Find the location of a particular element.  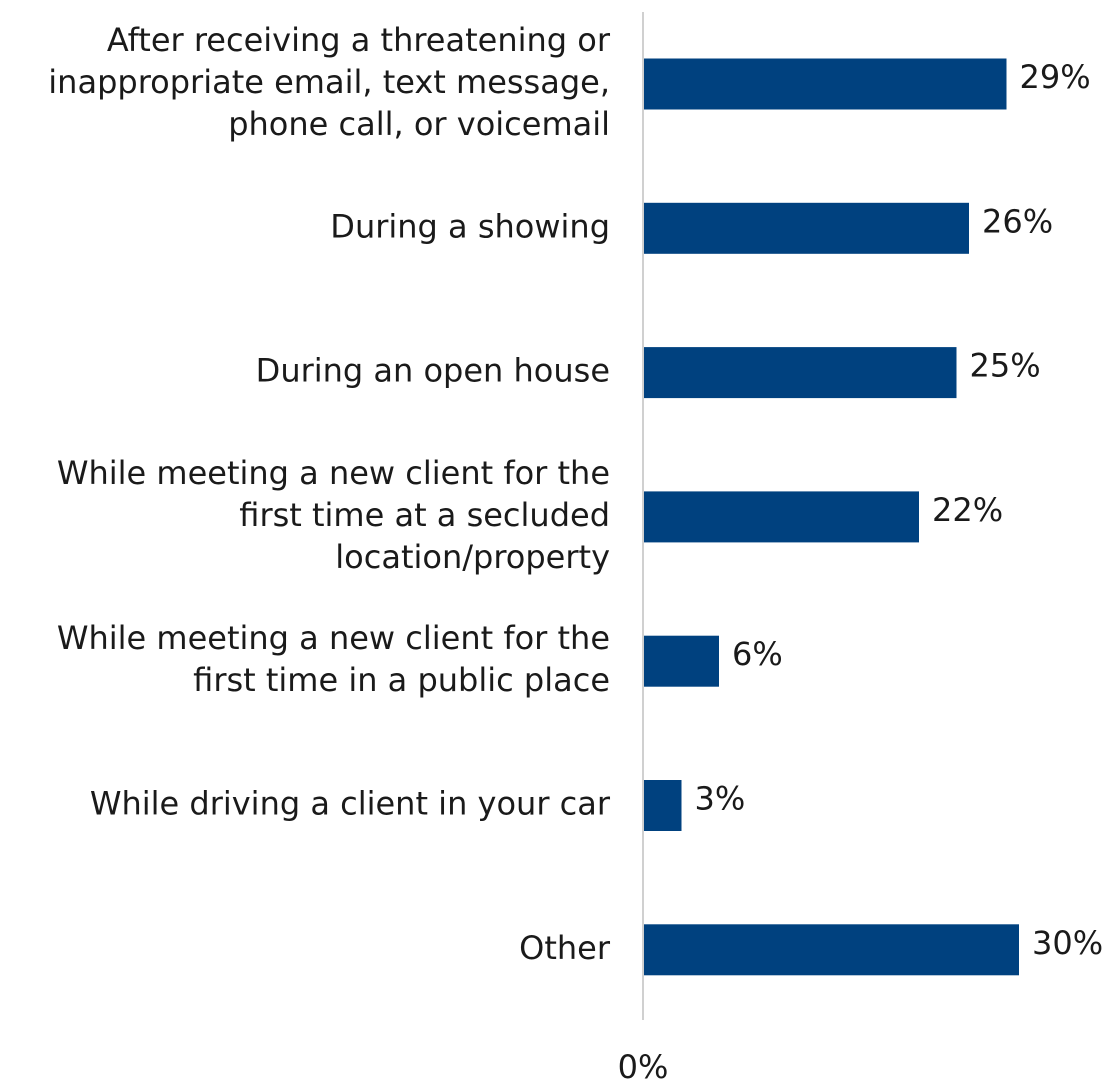

category-label-line: During an open house is located at coordinates (433, 371).